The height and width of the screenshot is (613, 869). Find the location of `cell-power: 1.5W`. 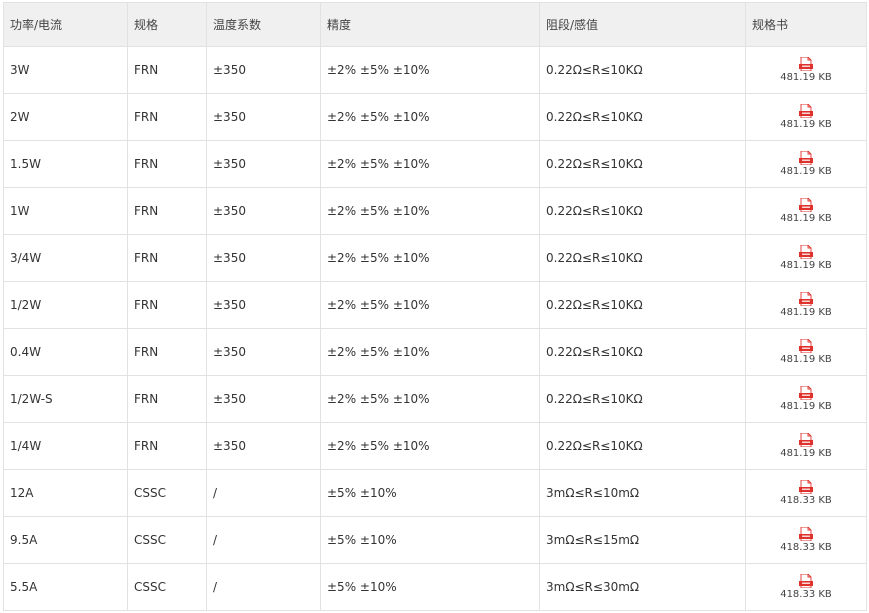

cell-power: 1.5W is located at coordinates (65, 164).